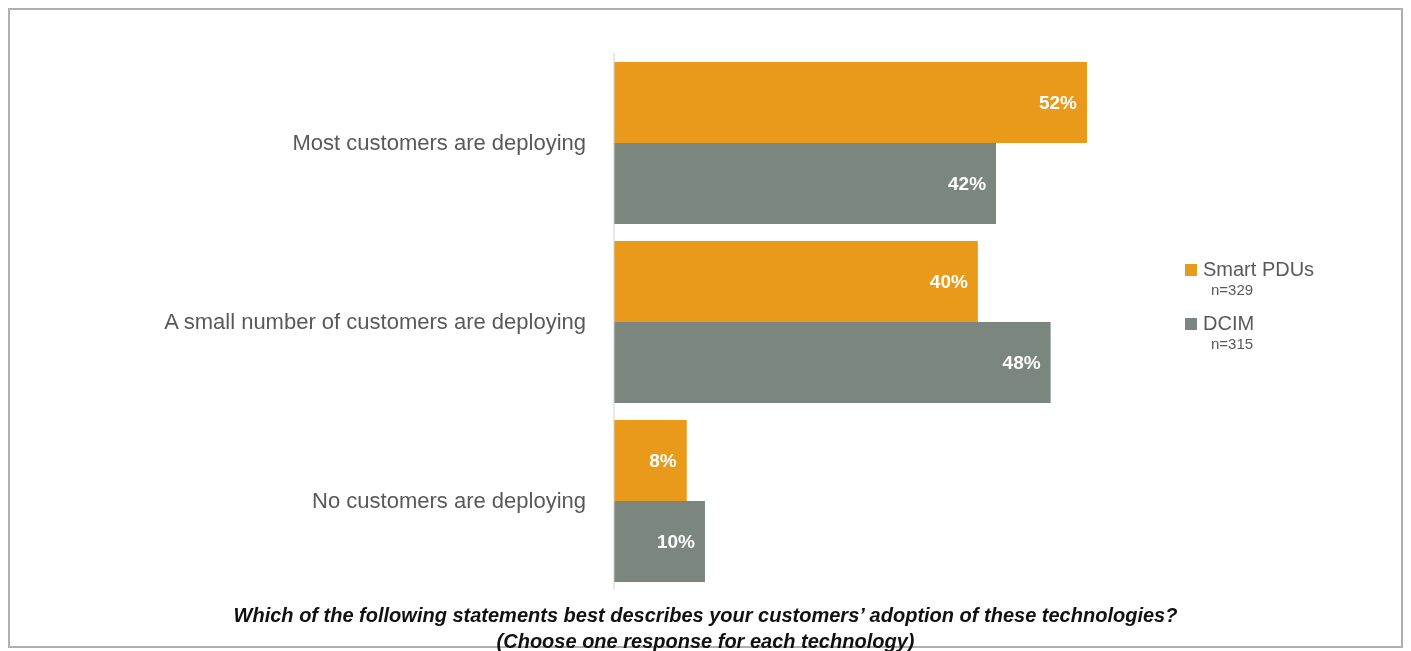  I want to click on legend-label: Smart PDUs, so click(1259, 269).